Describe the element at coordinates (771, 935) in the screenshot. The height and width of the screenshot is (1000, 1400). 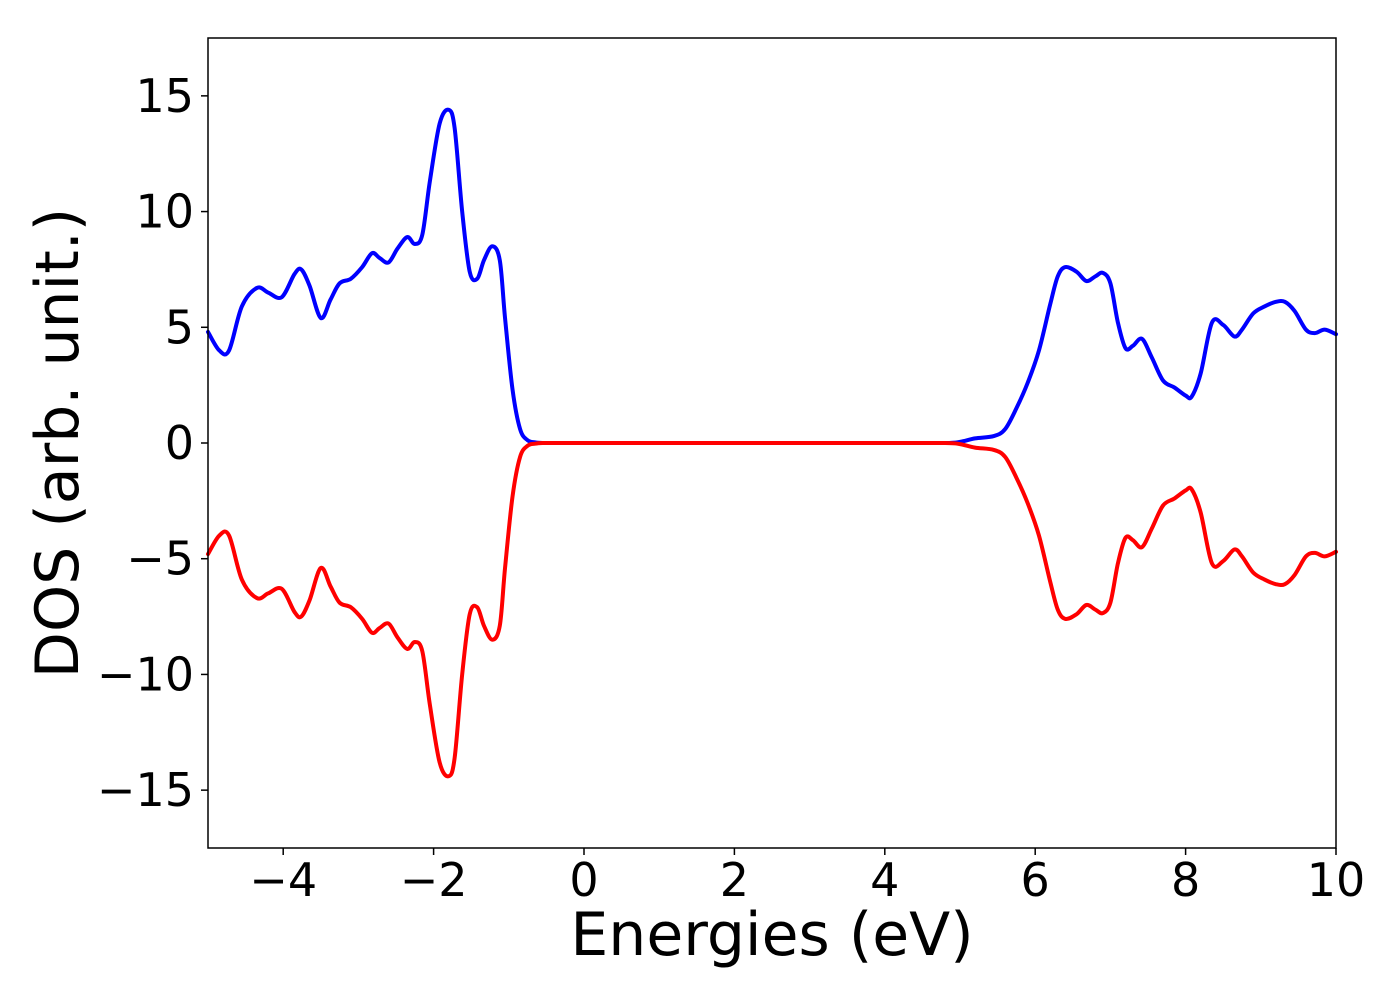
I see `x-axis-label: Energies (eV)` at that location.